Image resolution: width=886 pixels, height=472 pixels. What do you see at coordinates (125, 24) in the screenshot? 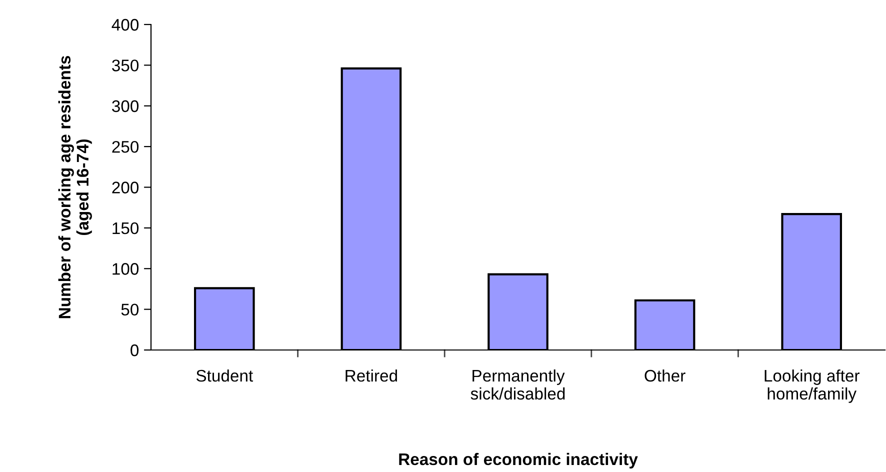
I see `y-tick-label: 400` at bounding box center [125, 24].